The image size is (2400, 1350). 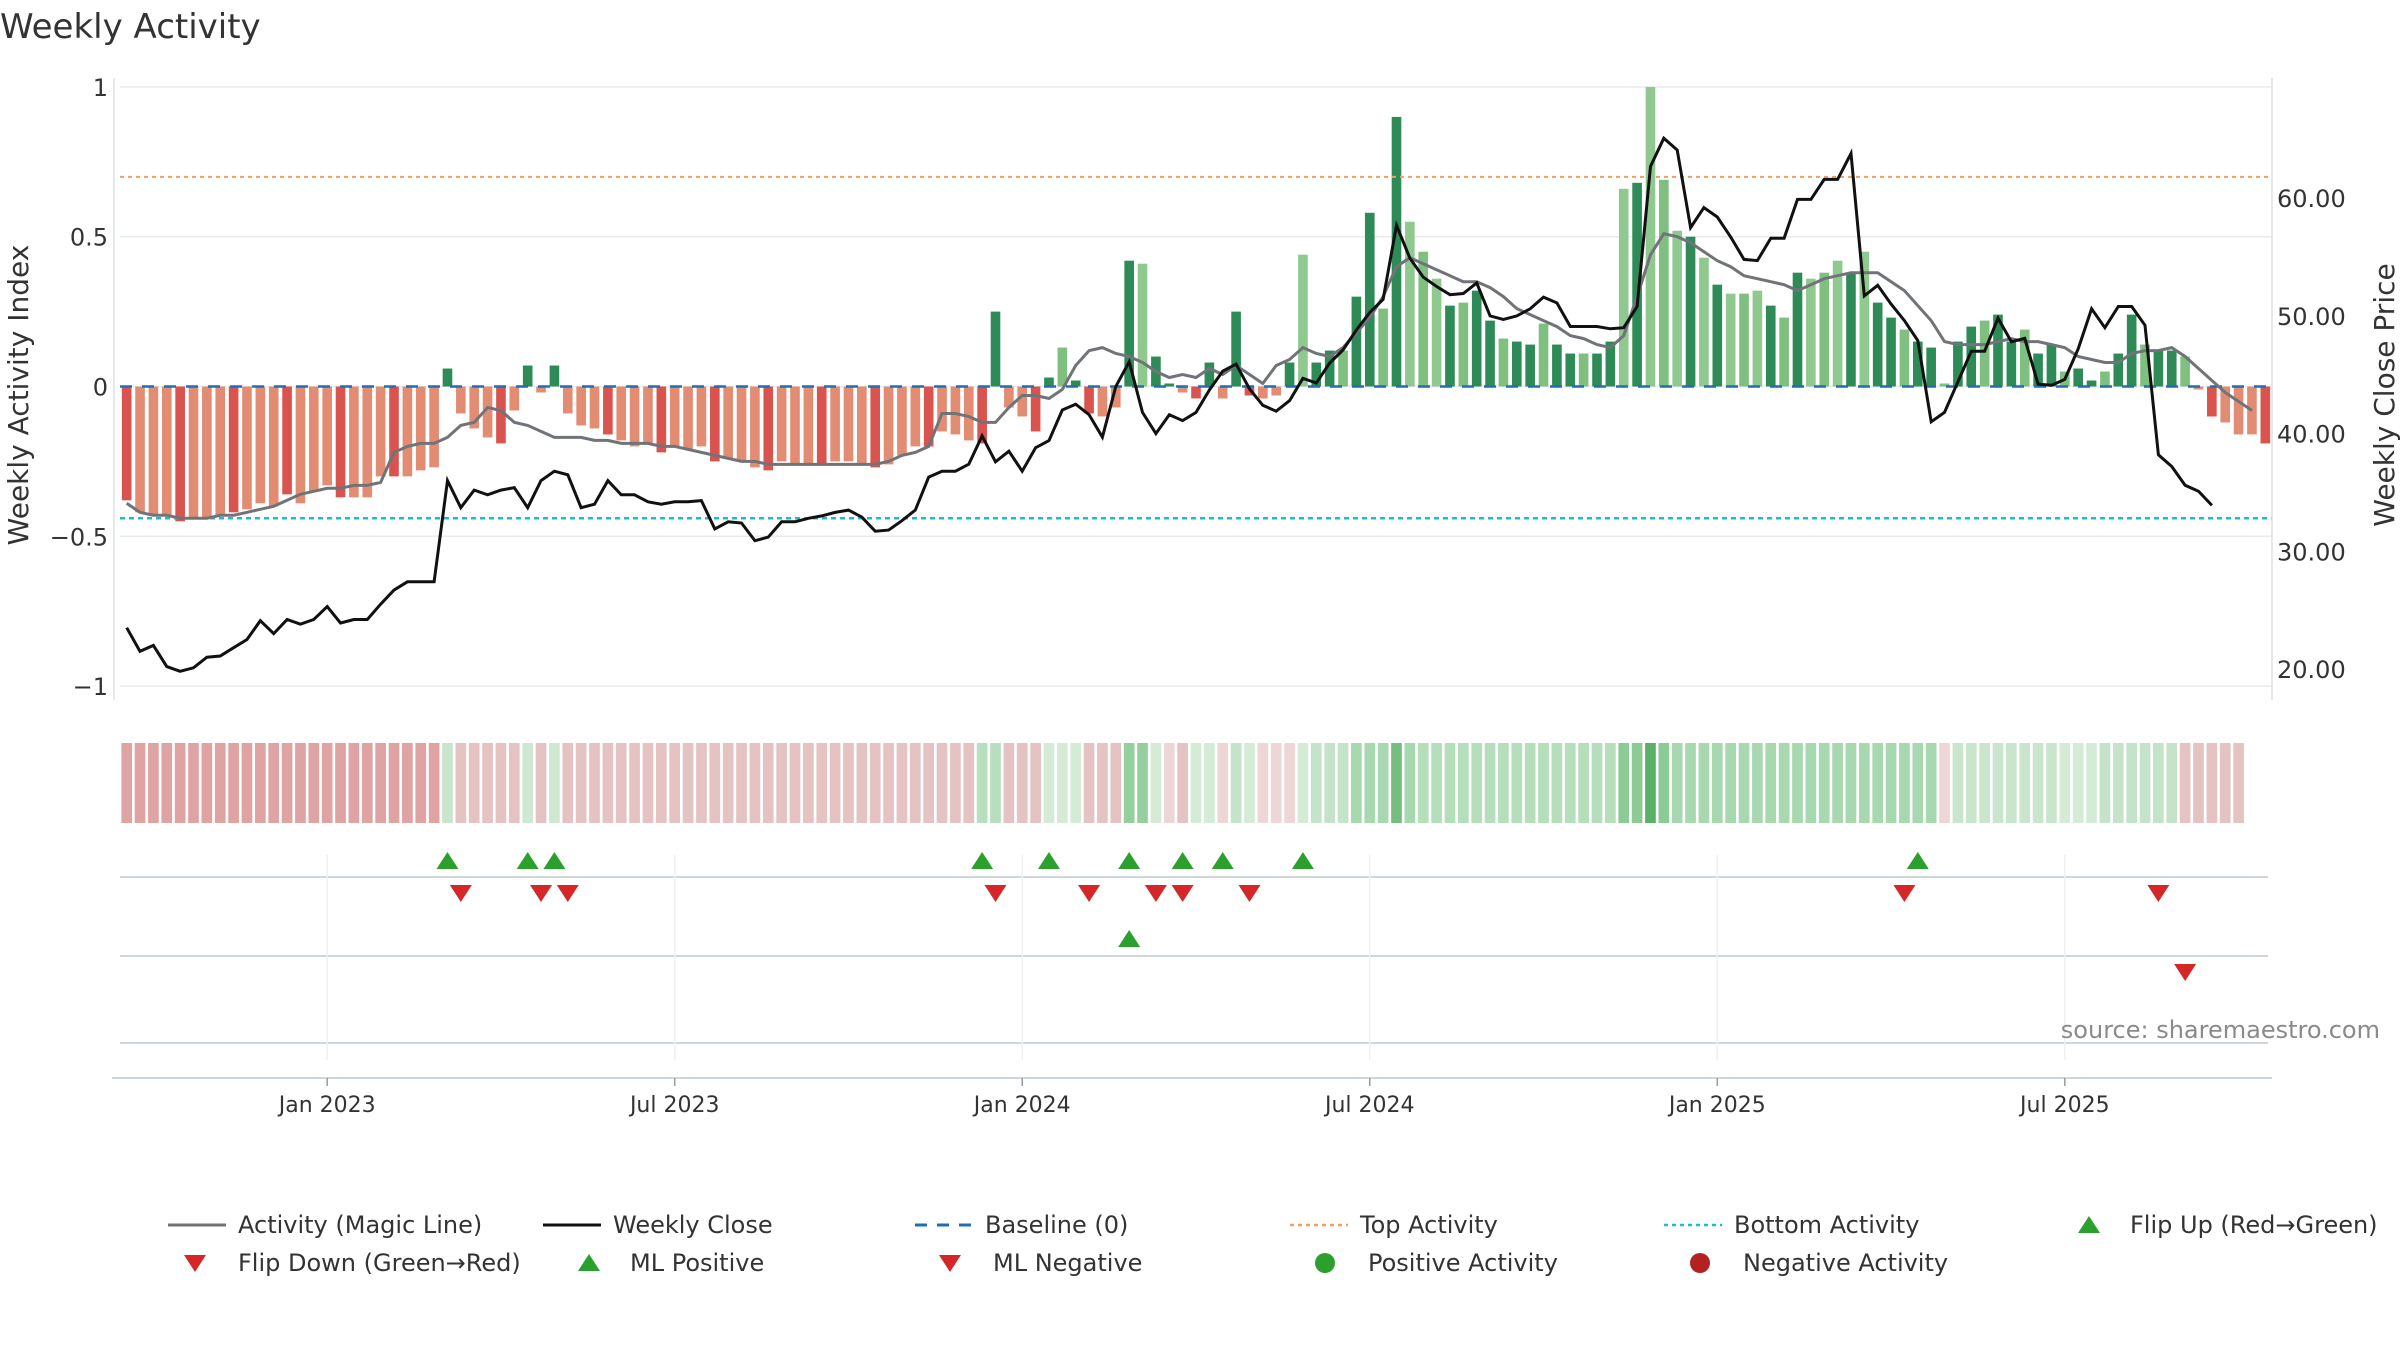 I want to click on legend-label: Bottom Activity, so click(x=1826, y=1225).